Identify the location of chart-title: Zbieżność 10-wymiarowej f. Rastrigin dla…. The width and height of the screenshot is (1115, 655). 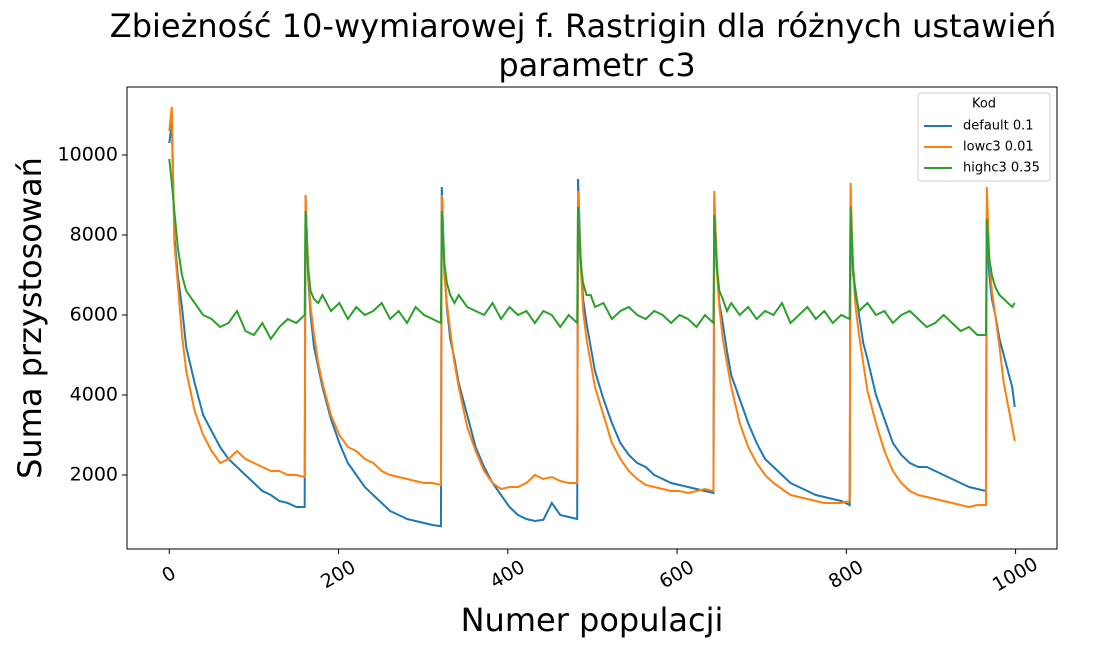
(583, 26).